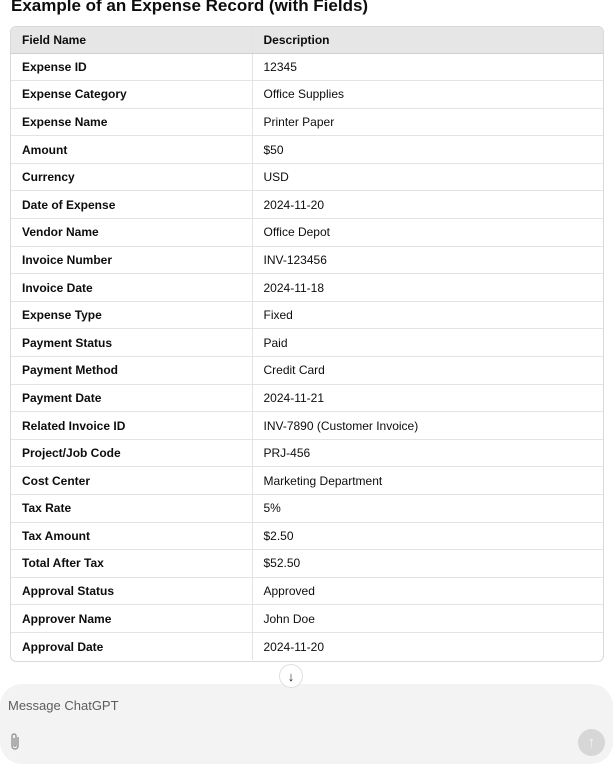 This screenshot has height=764, width=613. What do you see at coordinates (427, 618) in the screenshot?
I see `description-cell: John Doe` at bounding box center [427, 618].